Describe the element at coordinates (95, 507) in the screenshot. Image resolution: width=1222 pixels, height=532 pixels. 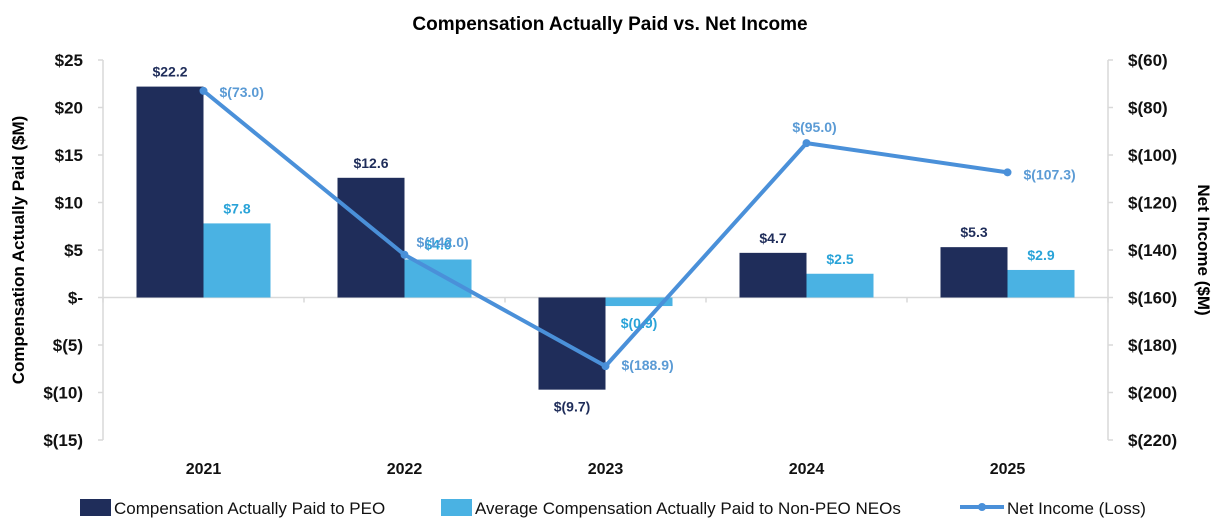
I see `legend-swatch-peo` at that location.